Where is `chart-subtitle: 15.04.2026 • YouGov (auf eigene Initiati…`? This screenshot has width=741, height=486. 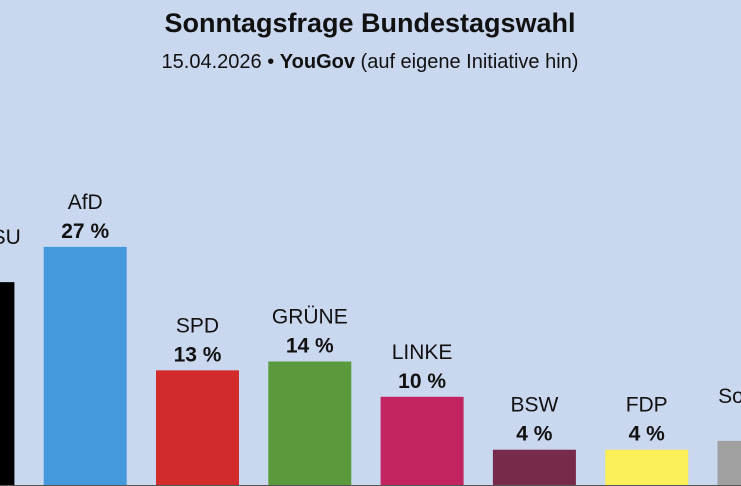
chart-subtitle: 15.04.2026 • YouGov (auf eigene Initiati… is located at coordinates (370, 62).